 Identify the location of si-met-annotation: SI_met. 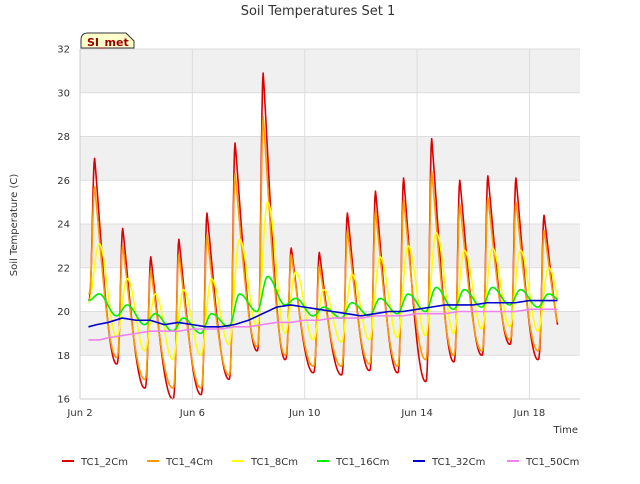
(107, 40).